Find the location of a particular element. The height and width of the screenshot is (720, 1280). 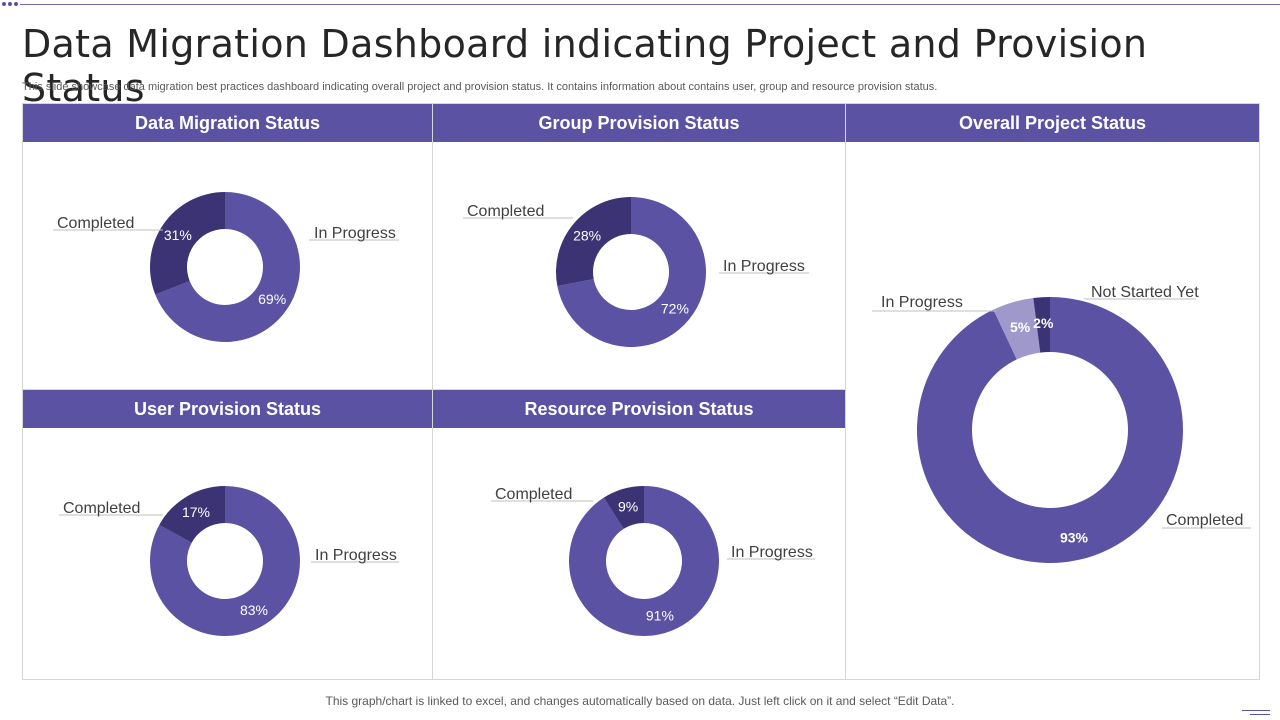

panel-header-resource-provision: Resource Provision Status is located at coordinates (639, 409).